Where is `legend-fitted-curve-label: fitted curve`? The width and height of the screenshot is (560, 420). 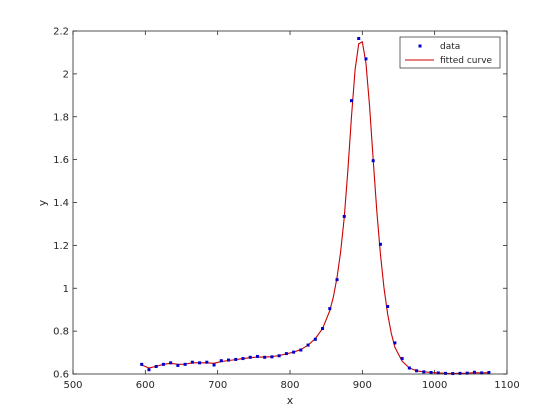
legend-fitted-curve-label: fitted curve is located at coordinates (466, 61).